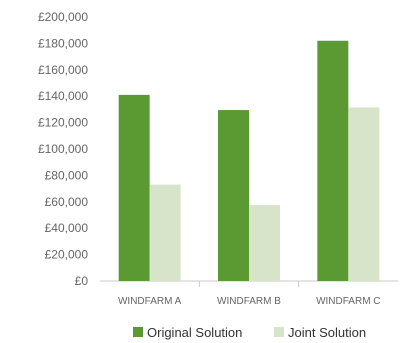 The image size is (403, 343). Describe the element at coordinates (194, 332) in the screenshot. I see `legend-label-original: Original Solution` at that location.